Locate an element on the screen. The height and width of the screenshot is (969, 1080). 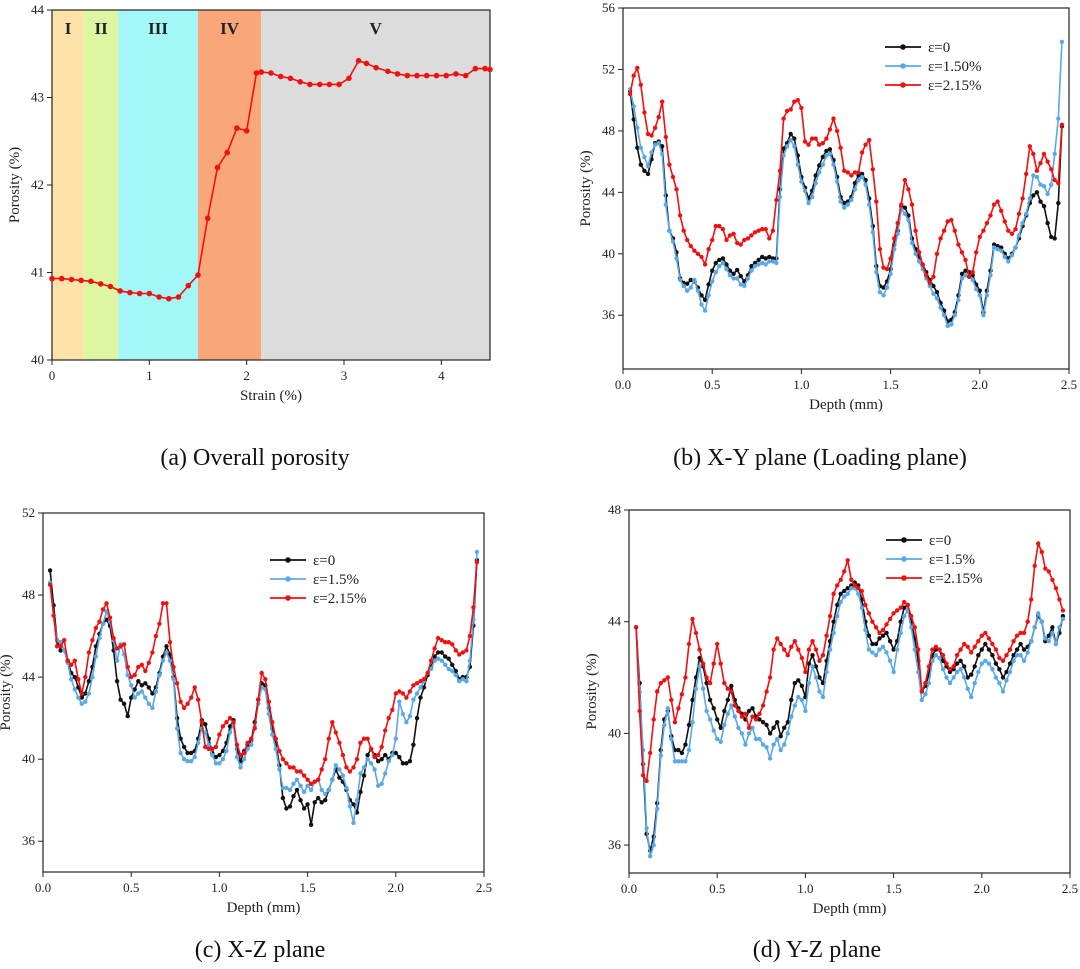
legend-label: ε=0 is located at coordinates (940, 541).